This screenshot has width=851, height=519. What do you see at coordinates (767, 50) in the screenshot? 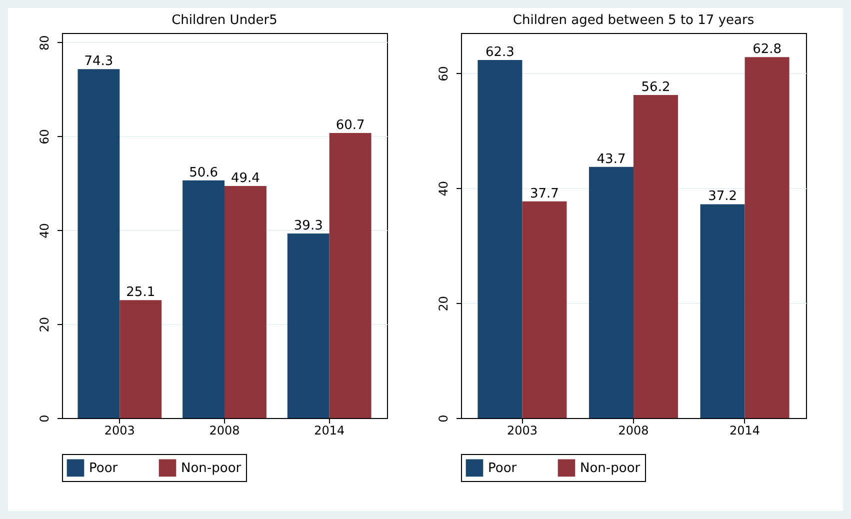
I see `data-label: 62.8` at bounding box center [767, 50].